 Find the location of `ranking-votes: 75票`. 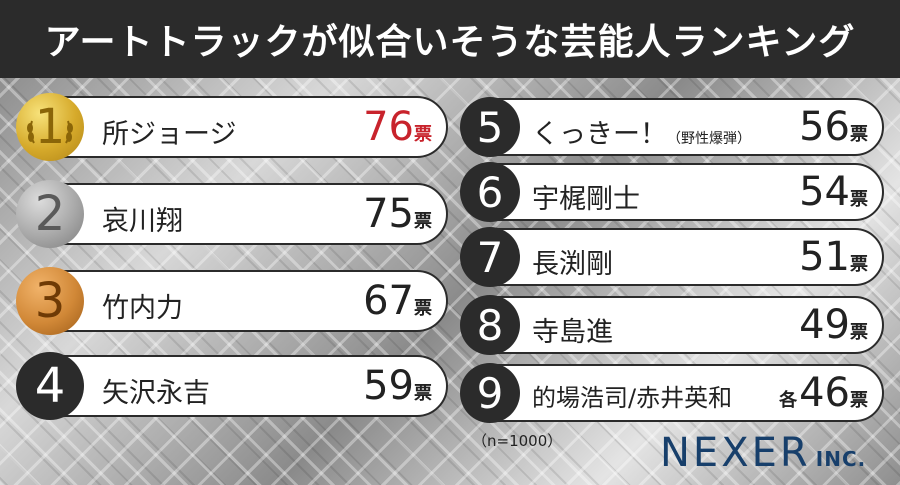

ranking-votes: 75票 is located at coordinates (397, 214).